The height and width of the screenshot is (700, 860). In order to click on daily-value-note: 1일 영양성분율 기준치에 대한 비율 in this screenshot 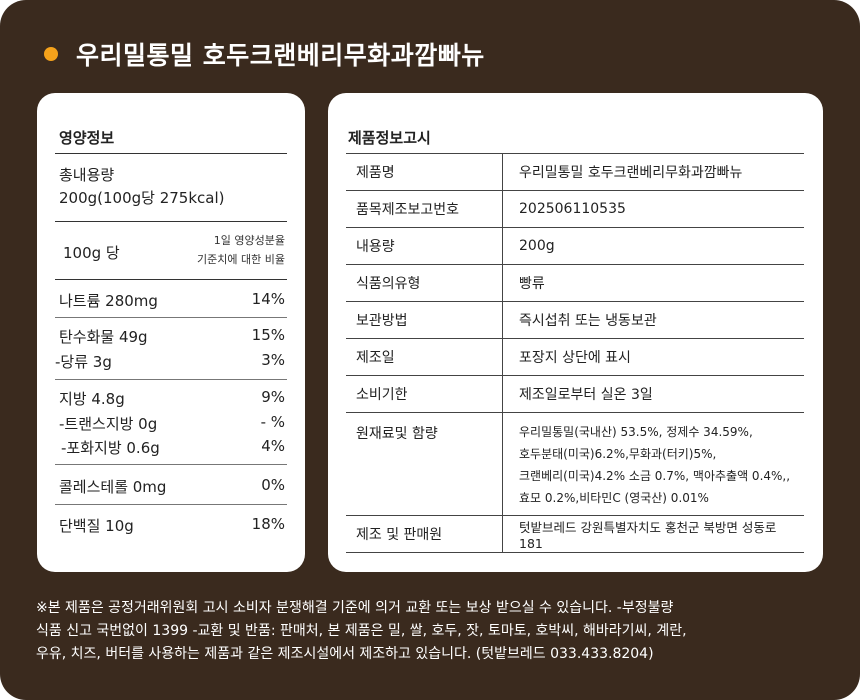, I will do `click(241, 250)`.